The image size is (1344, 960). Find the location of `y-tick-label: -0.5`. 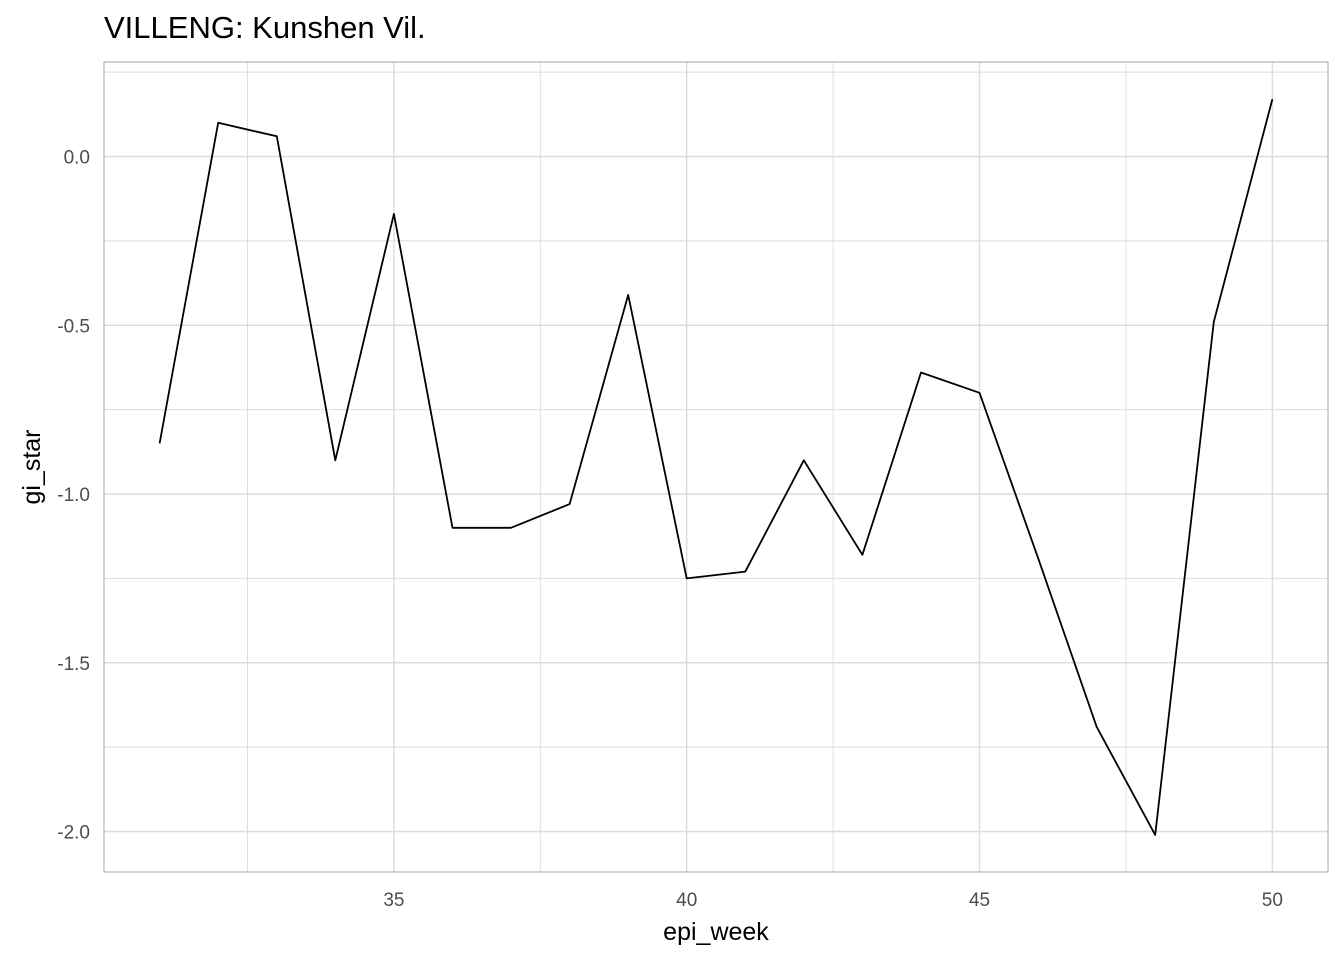

y-tick-label: -0.5 is located at coordinates (73, 326).